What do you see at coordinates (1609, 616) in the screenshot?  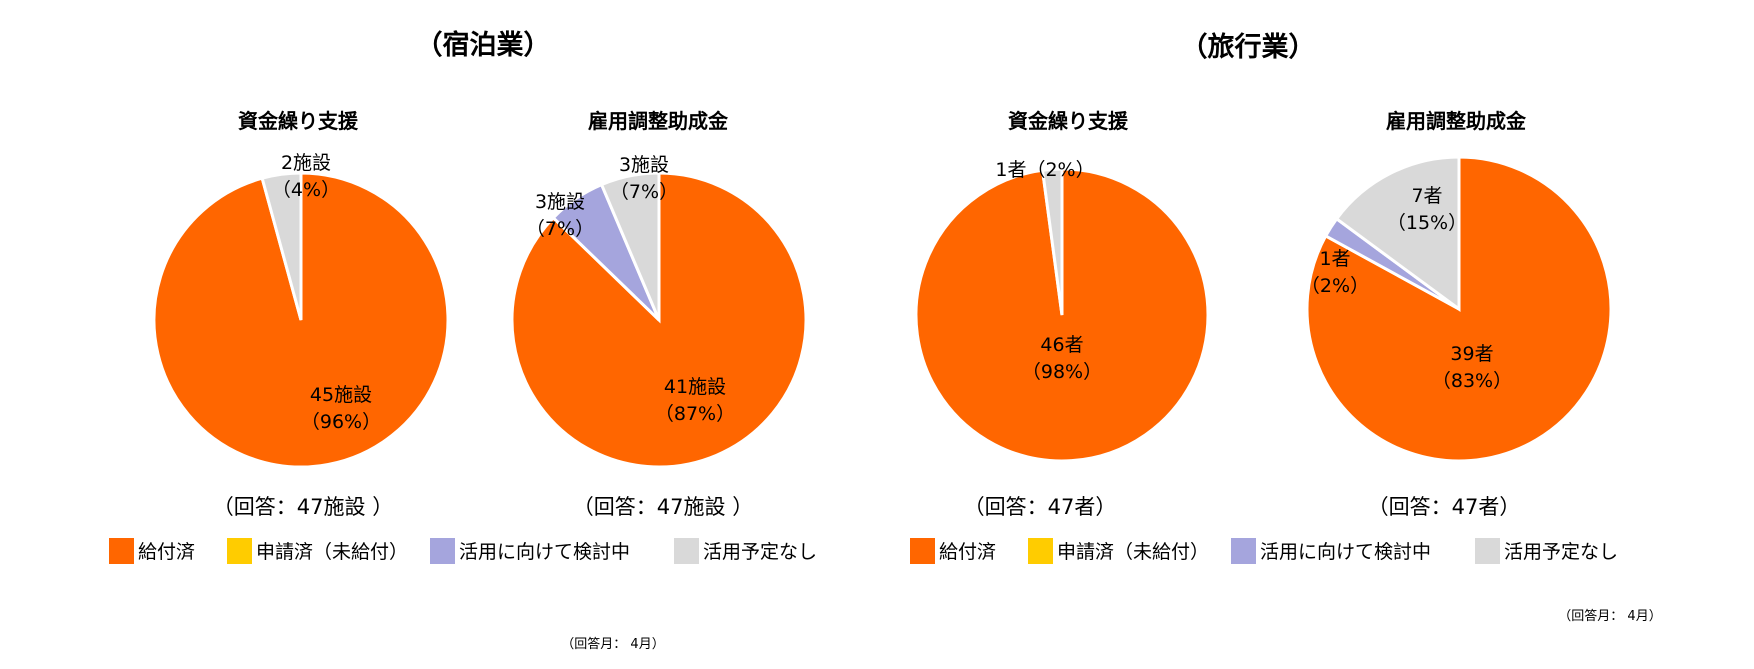 I see `note-right: （回答月： 4月）` at bounding box center [1609, 616].